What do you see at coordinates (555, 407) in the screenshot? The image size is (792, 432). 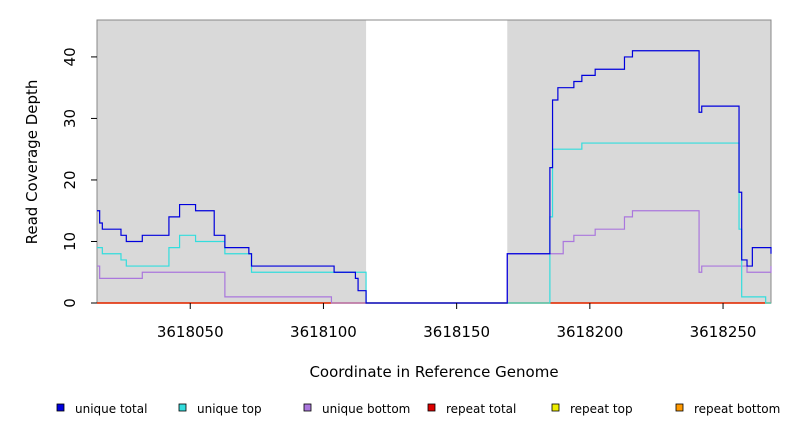 I see `legend-swatch-repeat-top` at bounding box center [555, 407].